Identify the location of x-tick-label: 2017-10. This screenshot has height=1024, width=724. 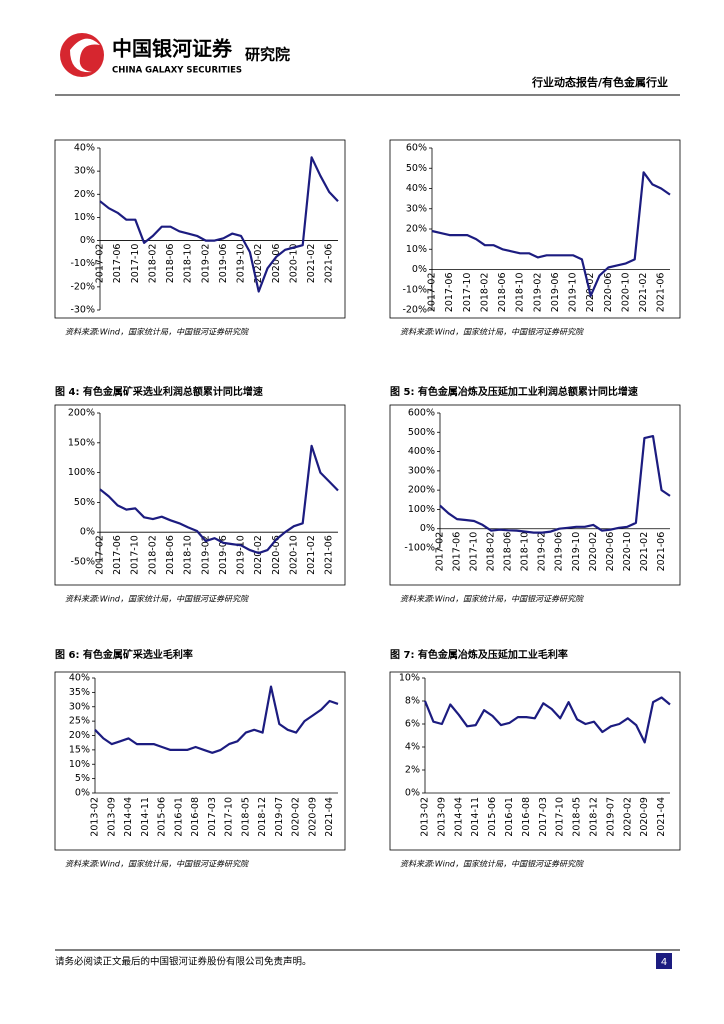
(467, 293).